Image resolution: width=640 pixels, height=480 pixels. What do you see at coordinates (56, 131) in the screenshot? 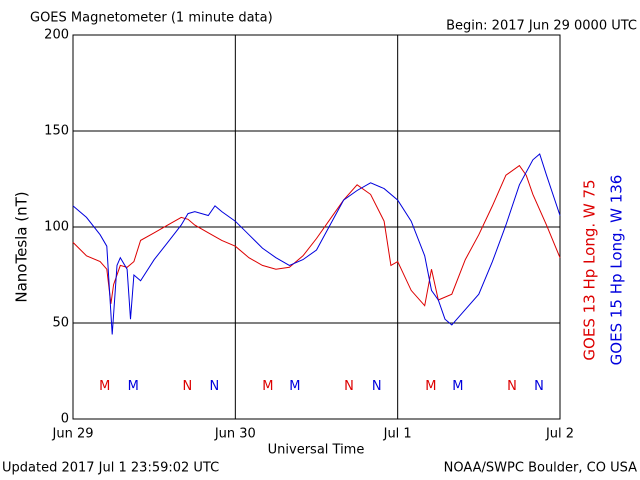
I see `y-tick-label: 150` at bounding box center [56, 131].